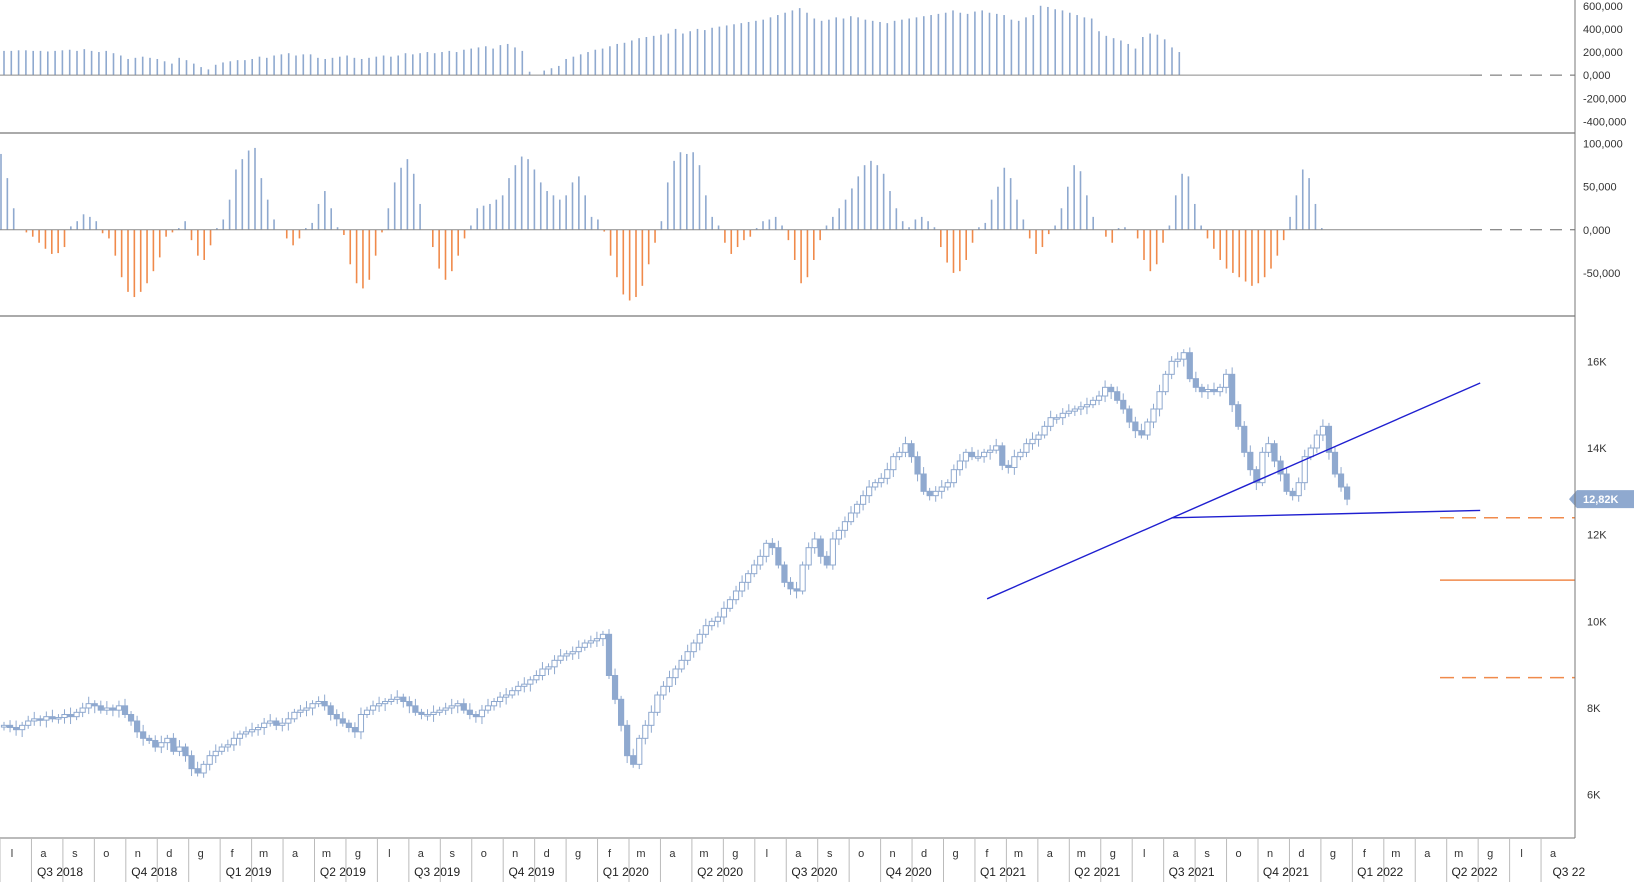  Describe the element at coordinates (830, 854) in the screenshot. I see `month-tick-label: s` at that location.